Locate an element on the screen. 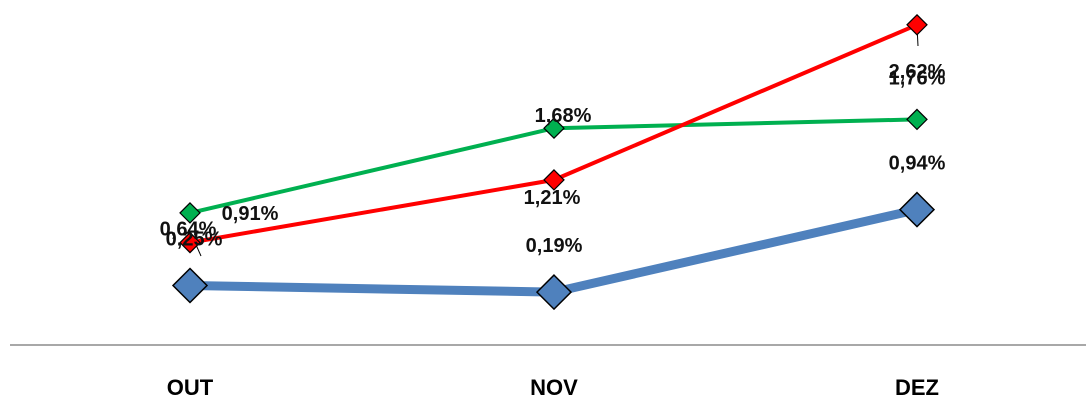  data-label-red-nov: 1,21% is located at coordinates (552, 198).